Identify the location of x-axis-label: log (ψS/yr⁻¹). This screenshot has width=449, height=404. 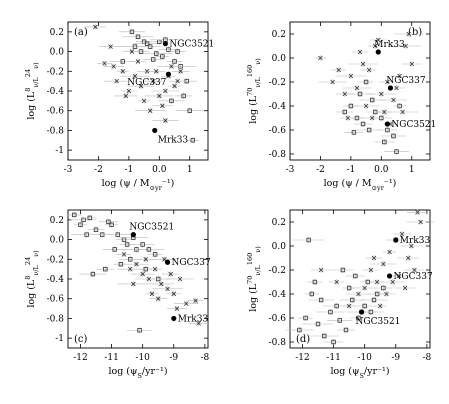
(359, 373).